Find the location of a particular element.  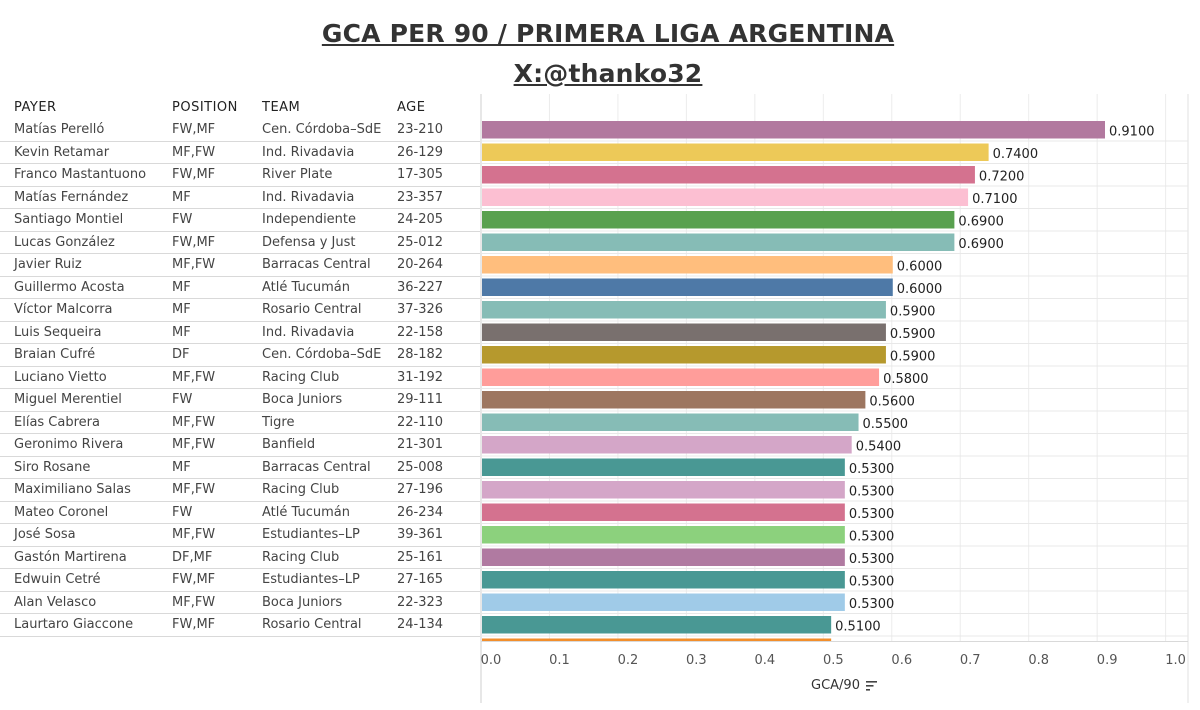

table-row: Siro Rosane MF Barracas Central 25-008 is located at coordinates (240, 468).